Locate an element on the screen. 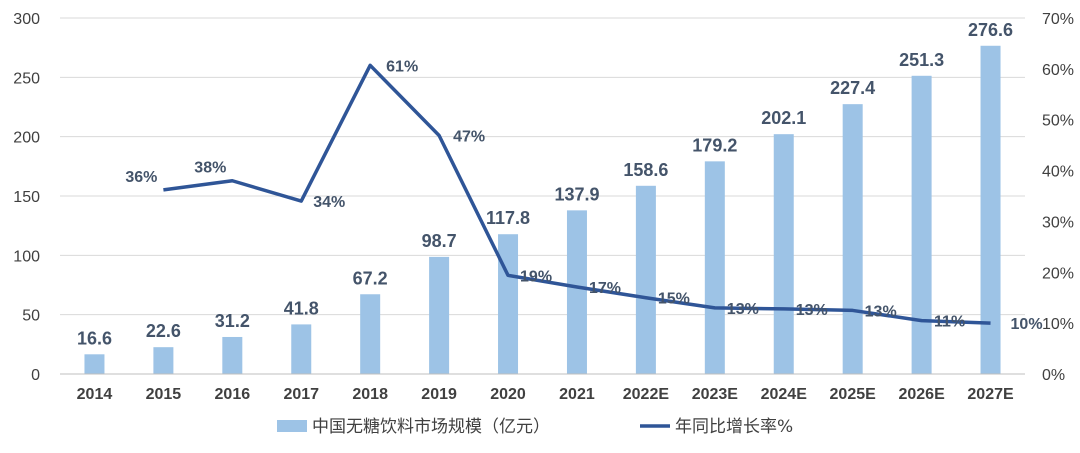 The height and width of the screenshot is (453, 1080). legend-label-line: 年同比增长率% is located at coordinates (734, 427).